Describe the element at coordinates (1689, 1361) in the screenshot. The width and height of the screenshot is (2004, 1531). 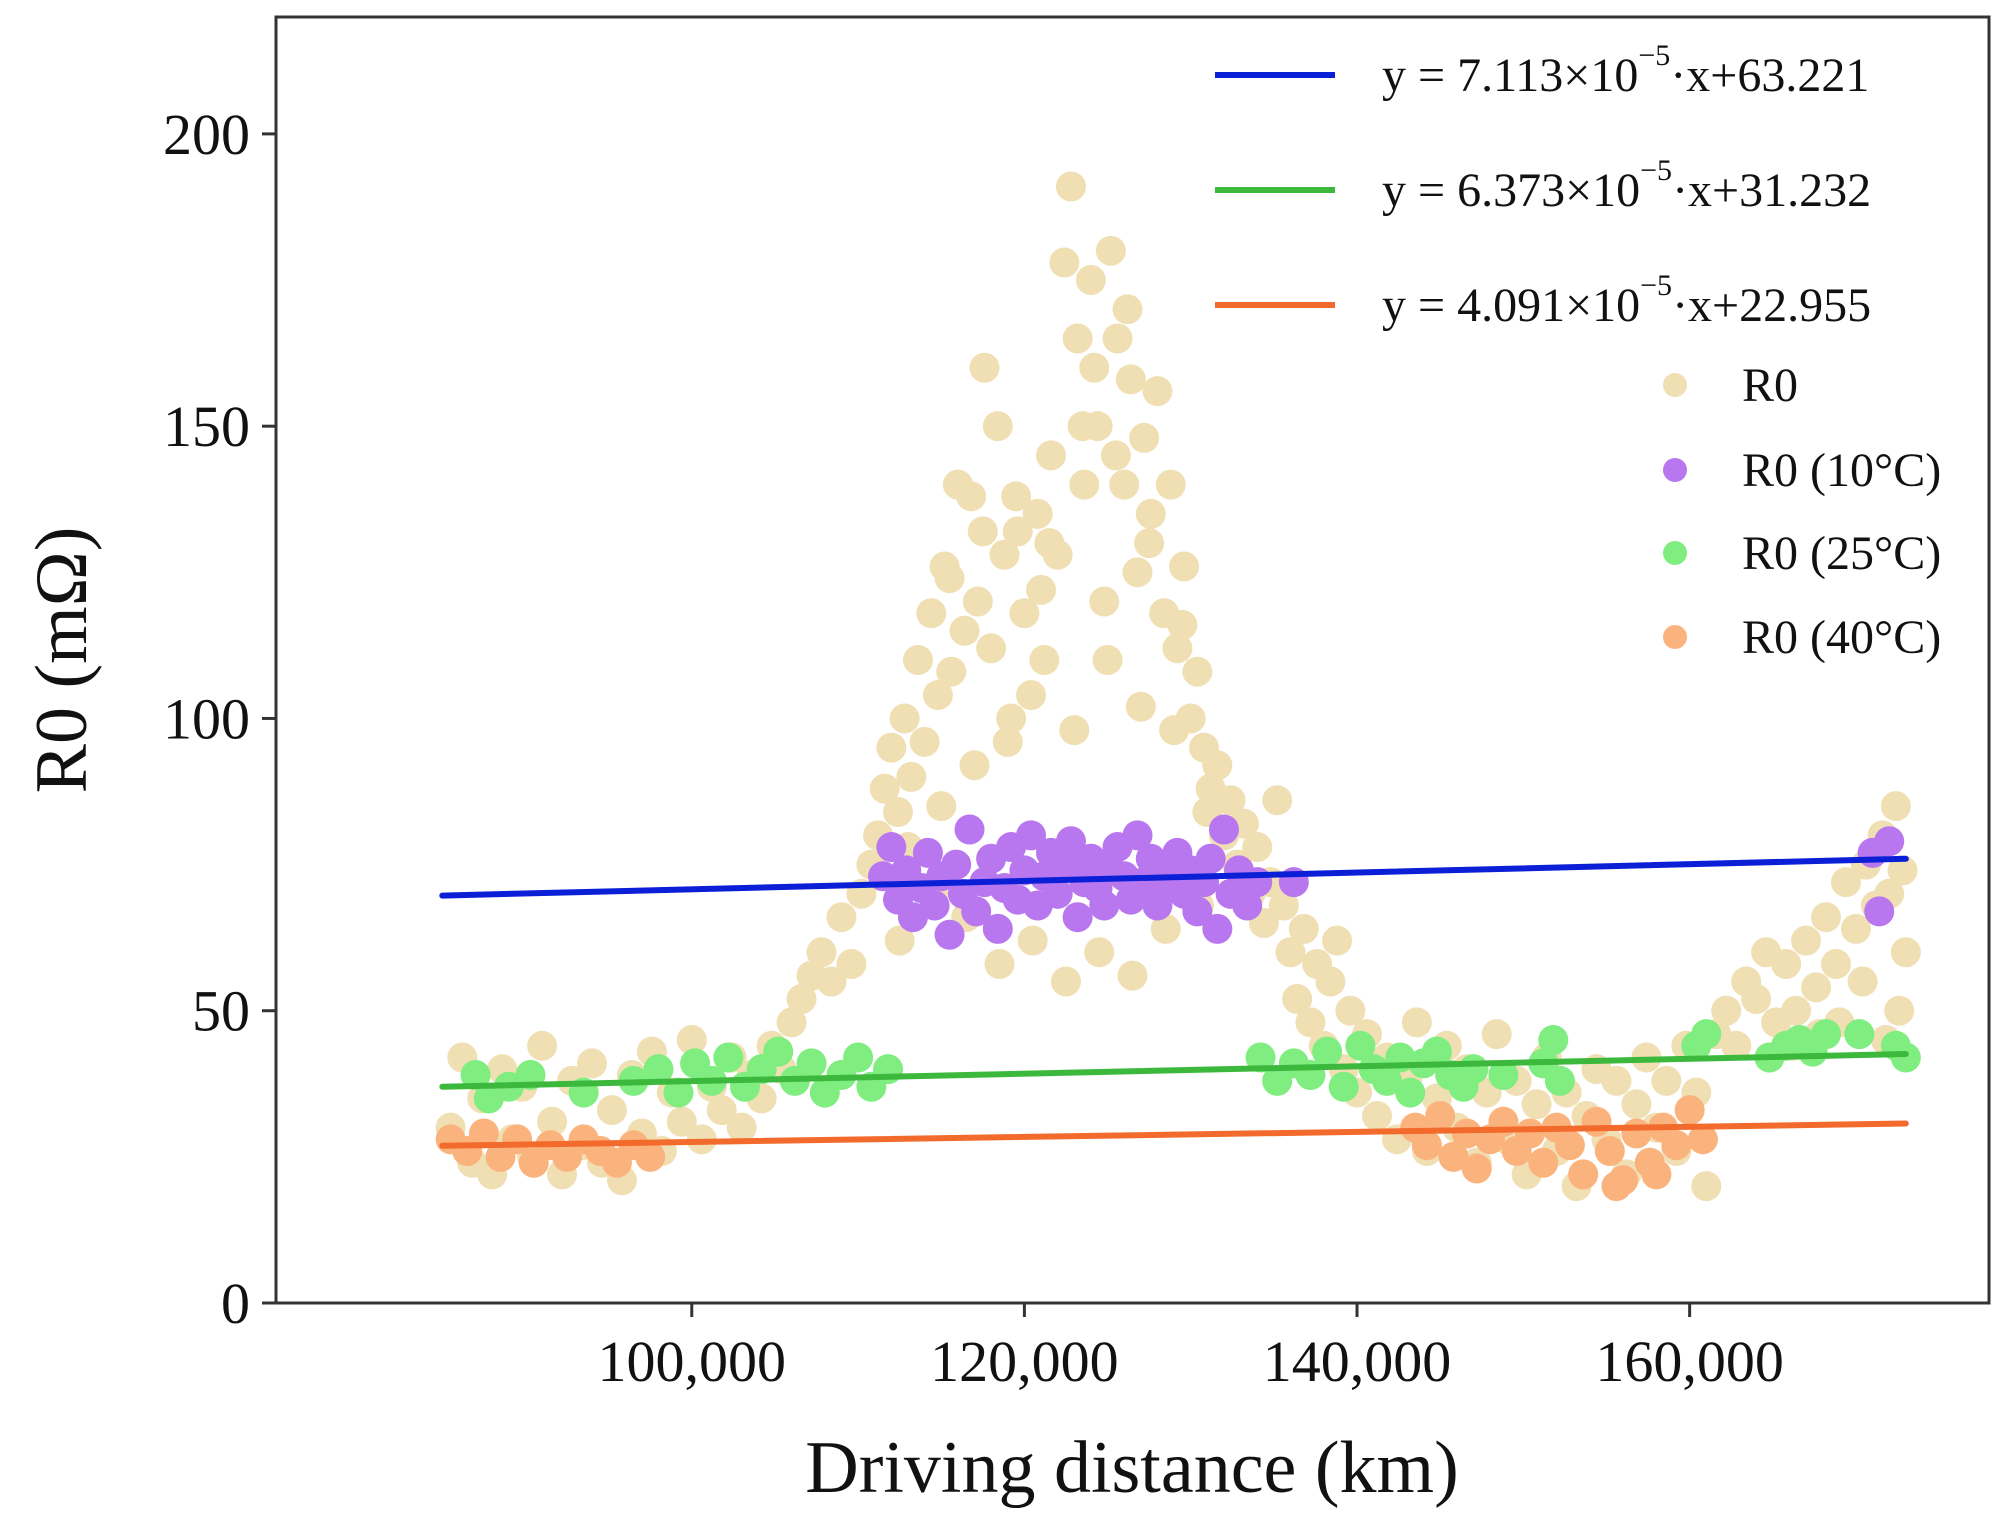
I see `x-tick-label: 160,000` at that location.